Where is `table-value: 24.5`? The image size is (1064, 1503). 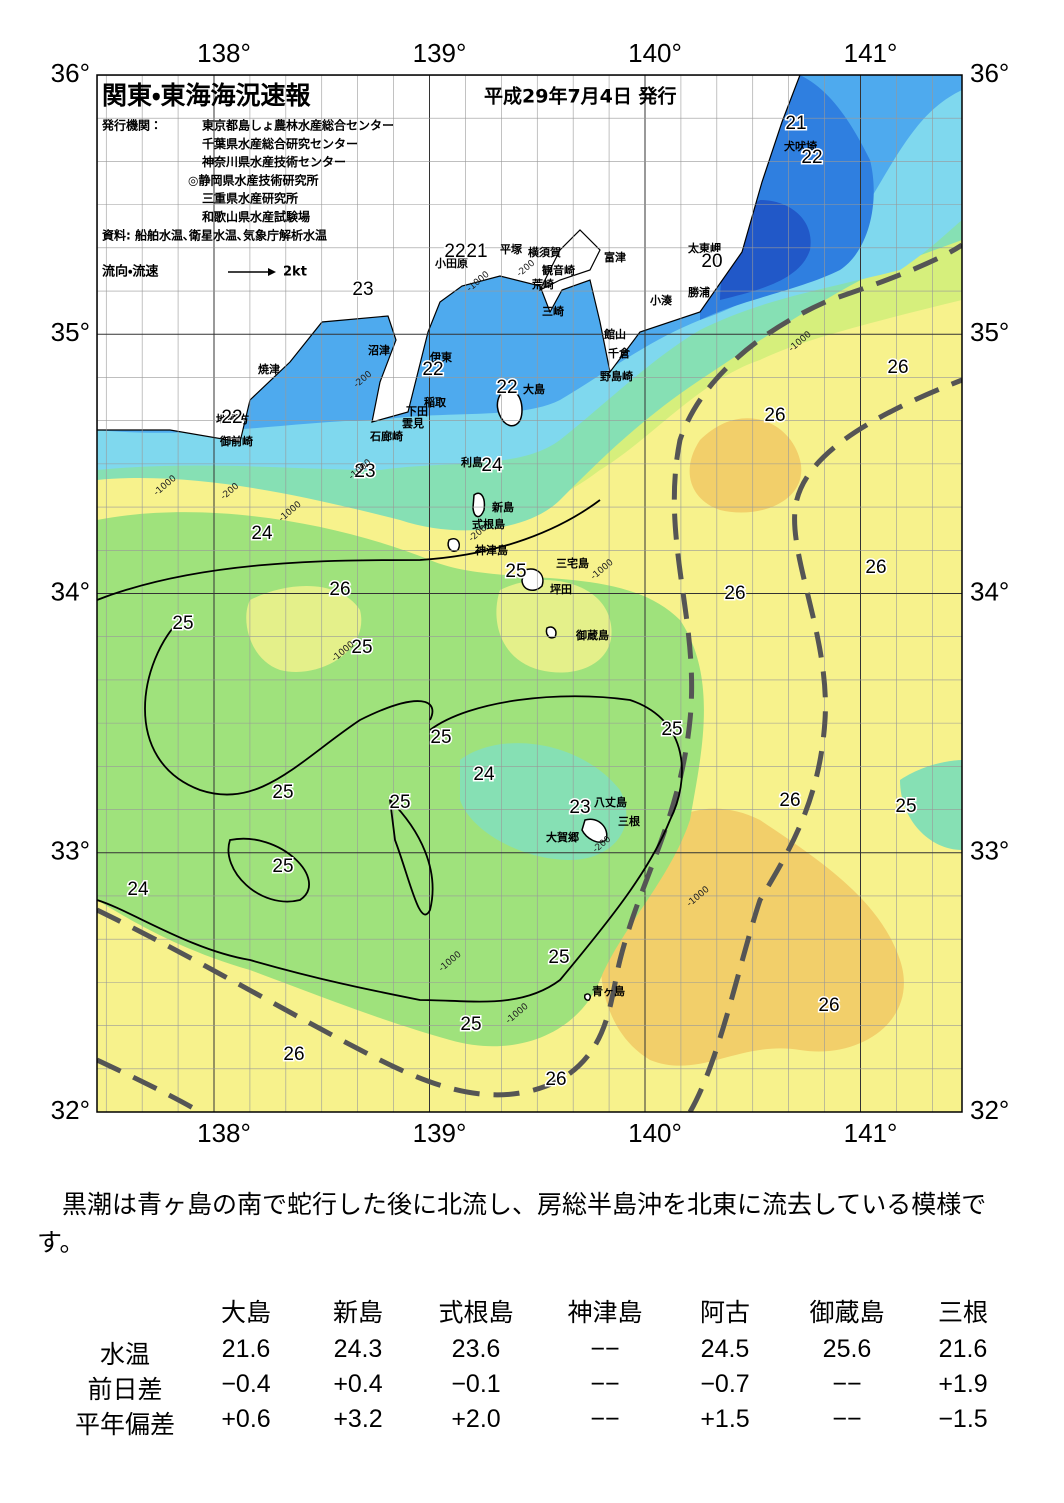 table-value: 24.5 is located at coordinates (725, 1349).